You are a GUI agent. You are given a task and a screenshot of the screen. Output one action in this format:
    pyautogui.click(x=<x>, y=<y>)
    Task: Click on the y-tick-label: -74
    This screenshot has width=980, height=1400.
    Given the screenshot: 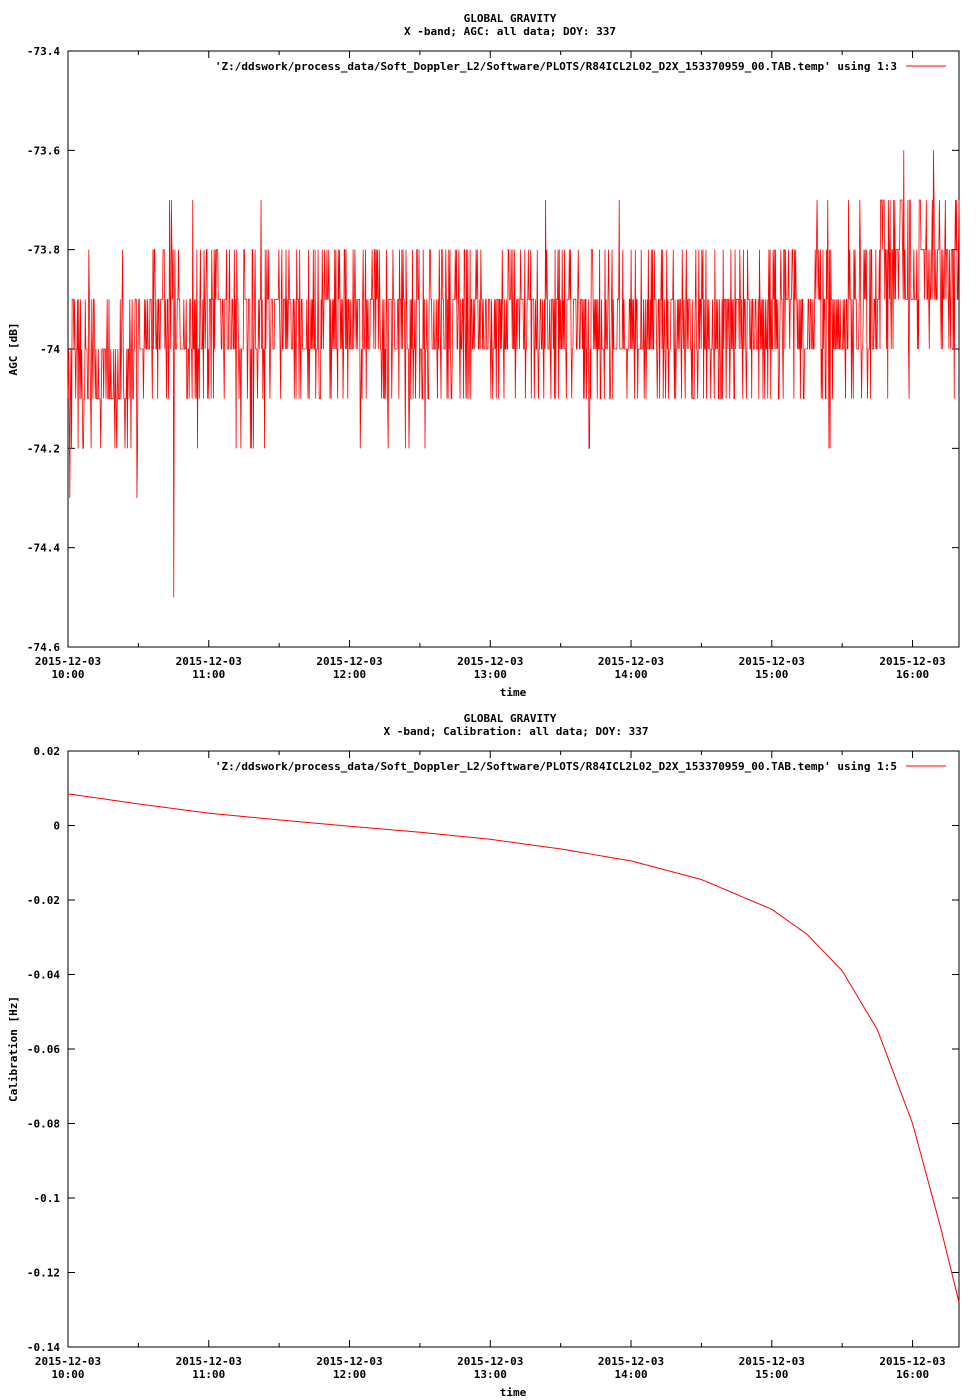 What is the action you would take?
    pyautogui.click(x=50, y=349)
    